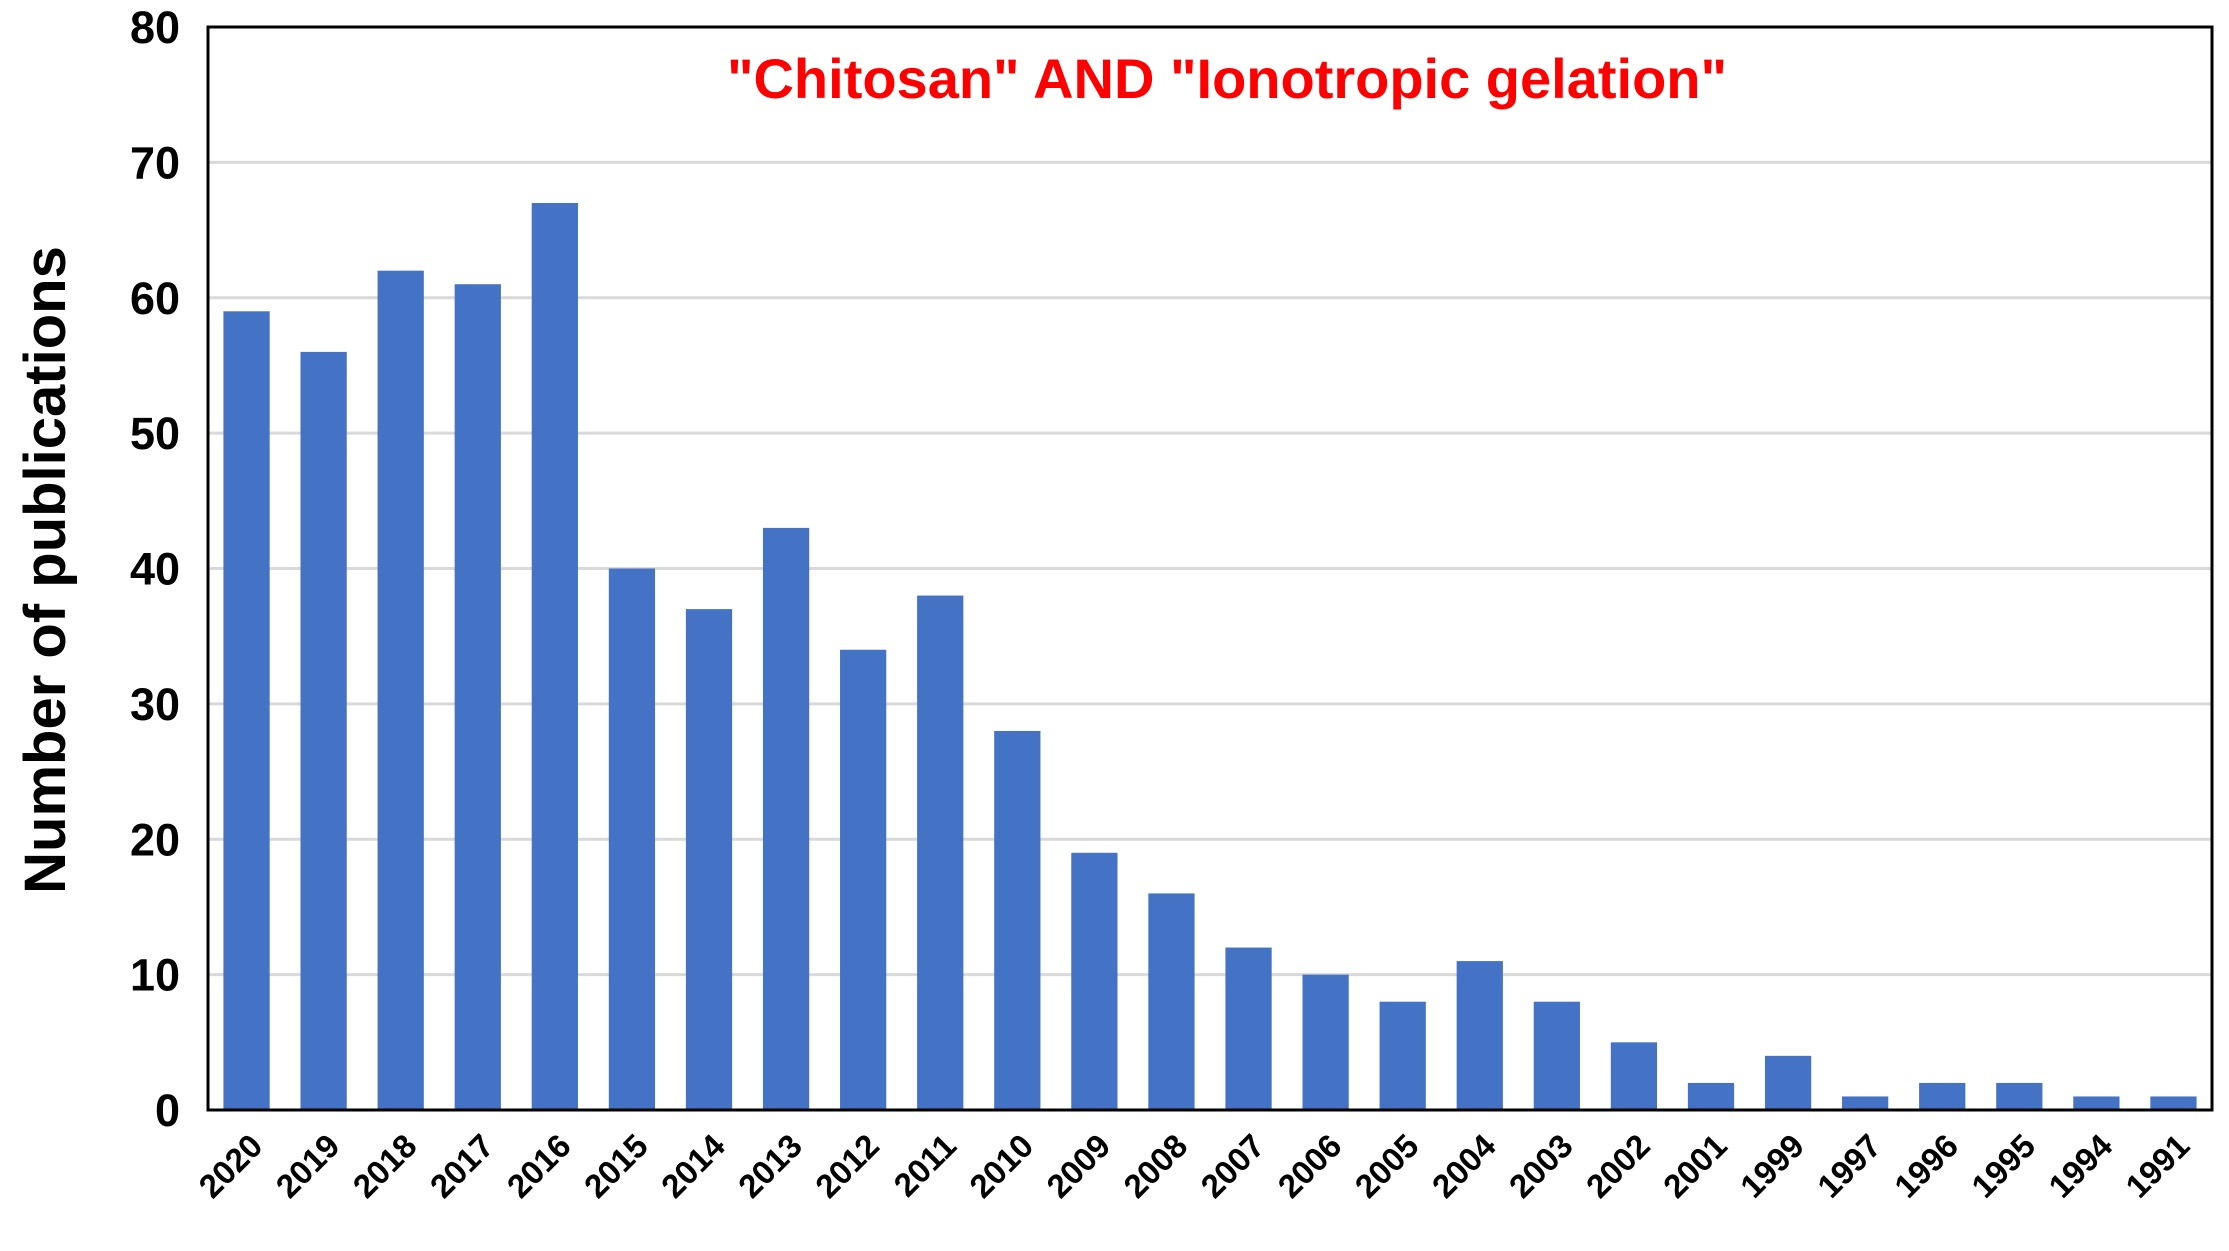 Image resolution: width=2229 pixels, height=1251 pixels. I want to click on x-tick-label: 2020, so click(230, 1166).